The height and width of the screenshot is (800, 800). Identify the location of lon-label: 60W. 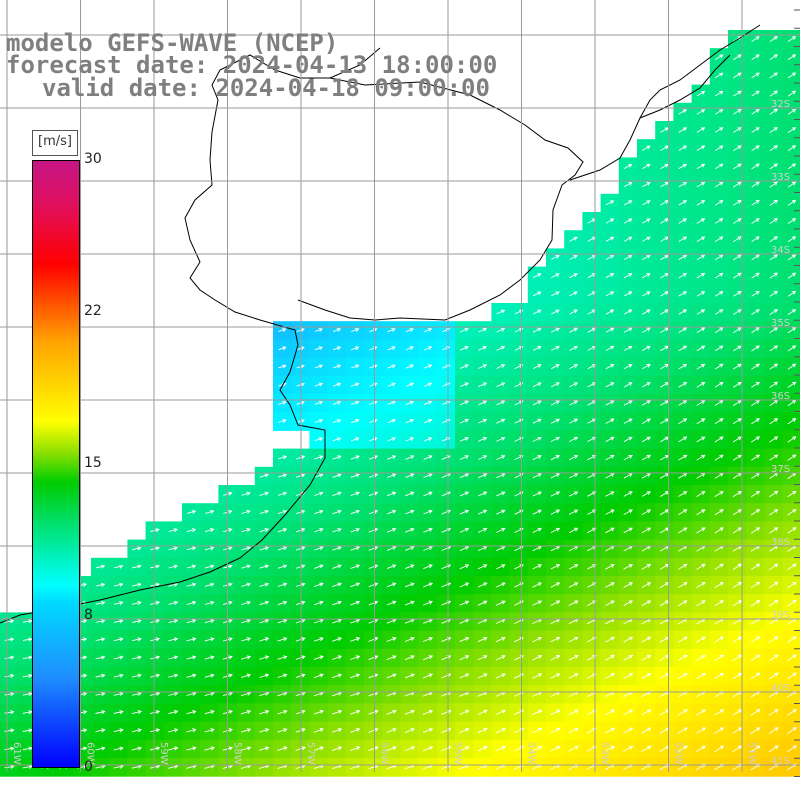
(90, 753).